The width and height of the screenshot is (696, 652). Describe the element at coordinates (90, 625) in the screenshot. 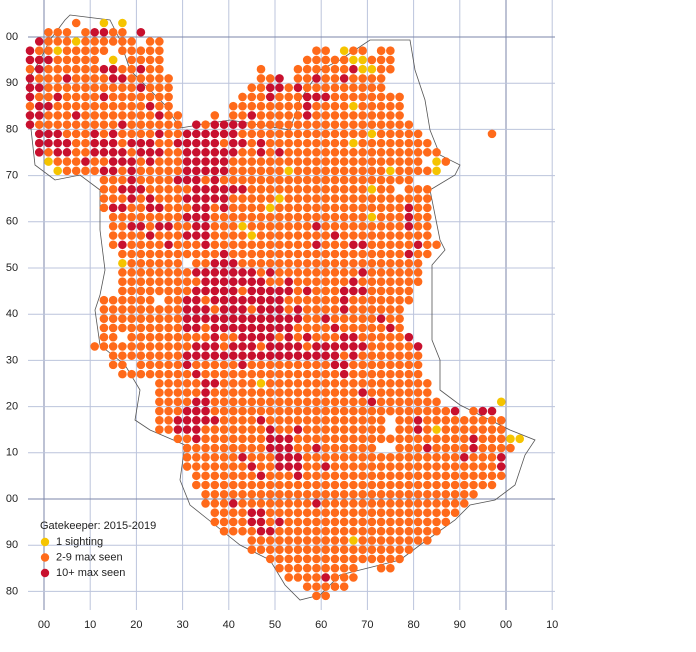

I see `x-label: 10` at that location.